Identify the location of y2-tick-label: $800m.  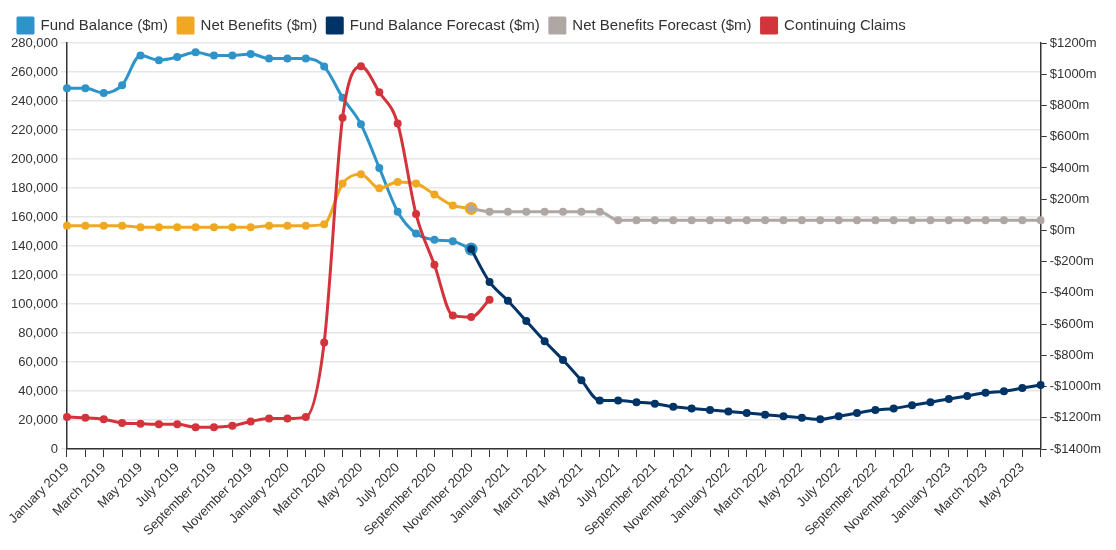
(1069, 105).